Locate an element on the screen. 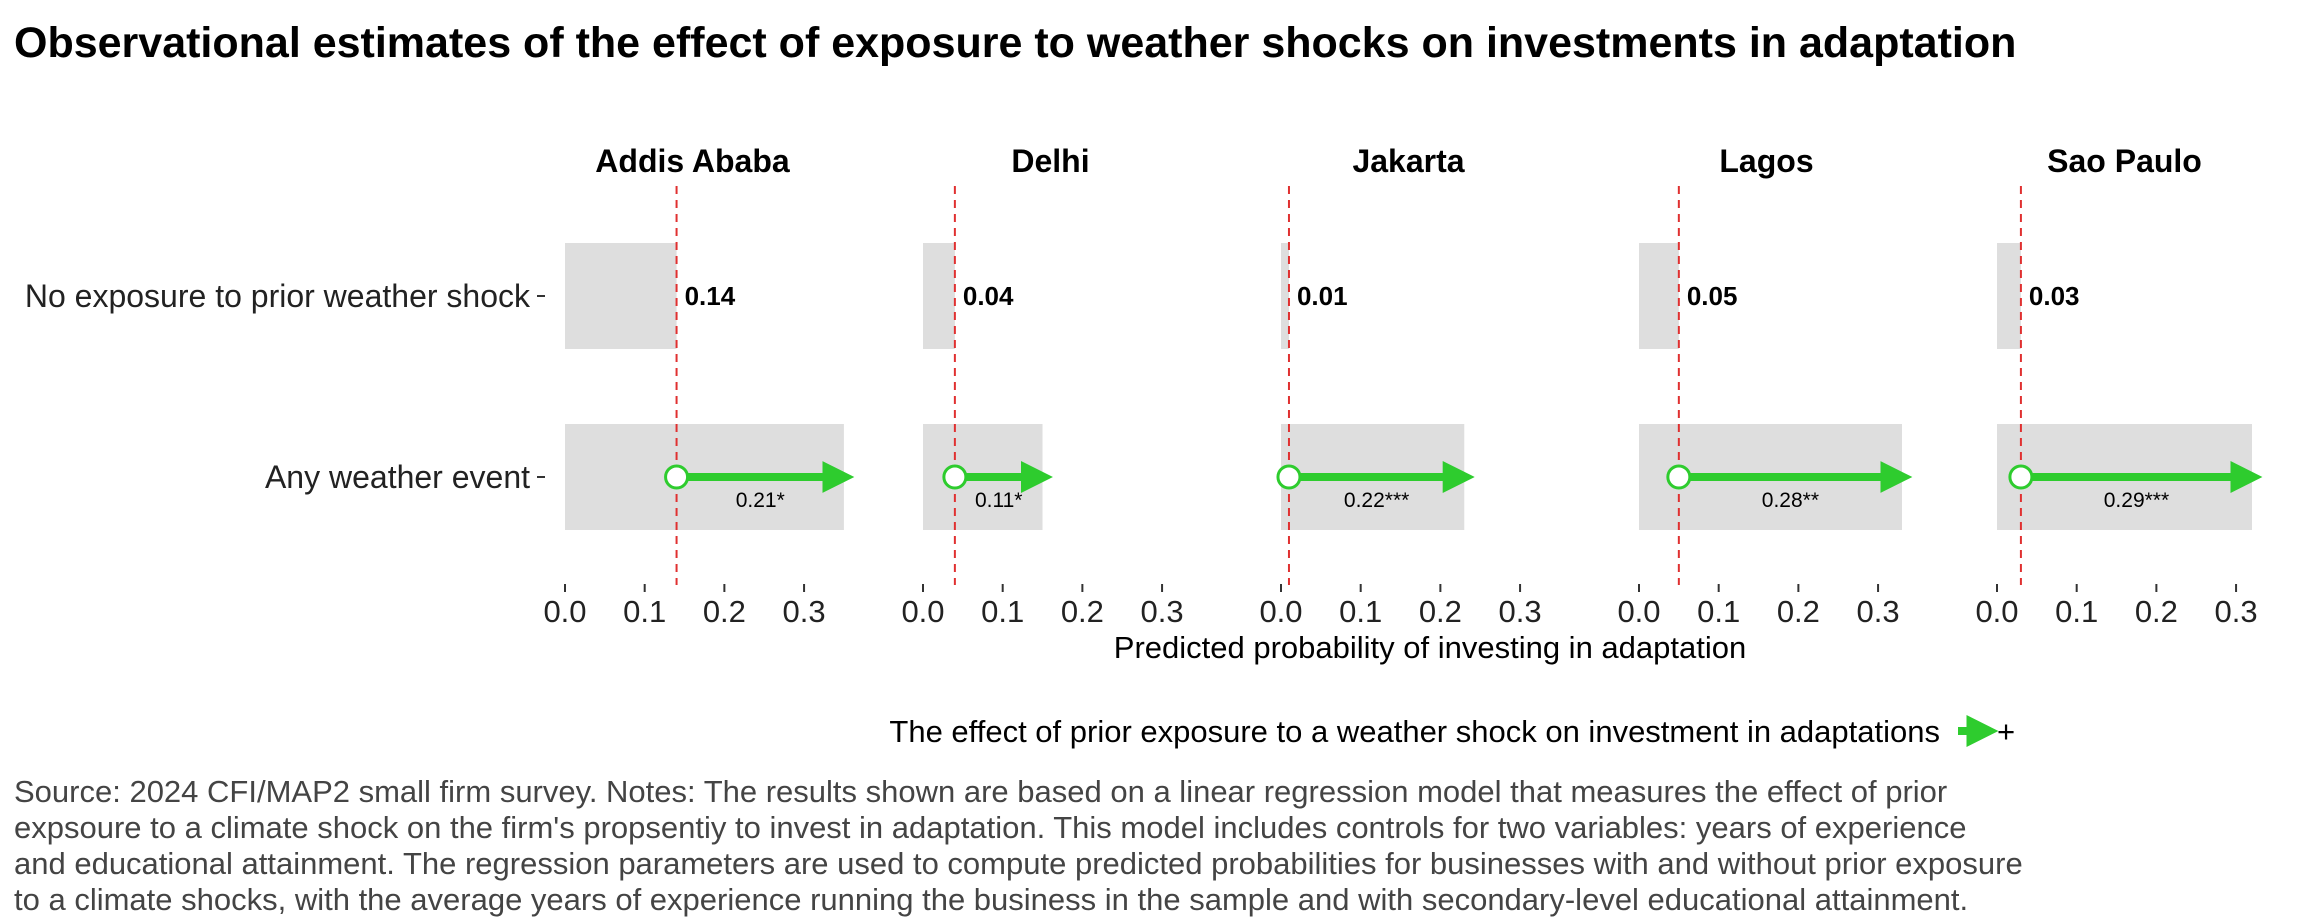 The image size is (2304, 921). baseline-value-label: 0.05 is located at coordinates (1712, 296).